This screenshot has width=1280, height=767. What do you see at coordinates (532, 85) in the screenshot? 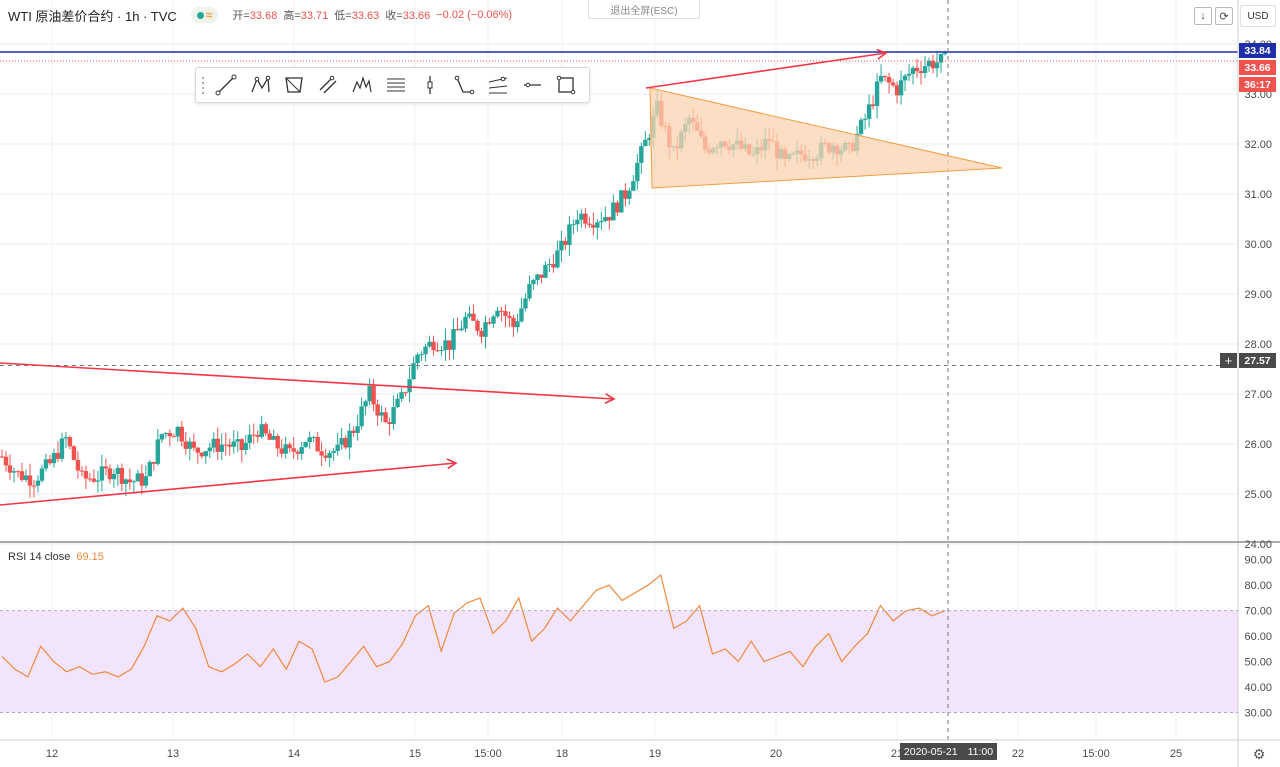
I see `horizontal-ray-icon` at bounding box center [532, 85].